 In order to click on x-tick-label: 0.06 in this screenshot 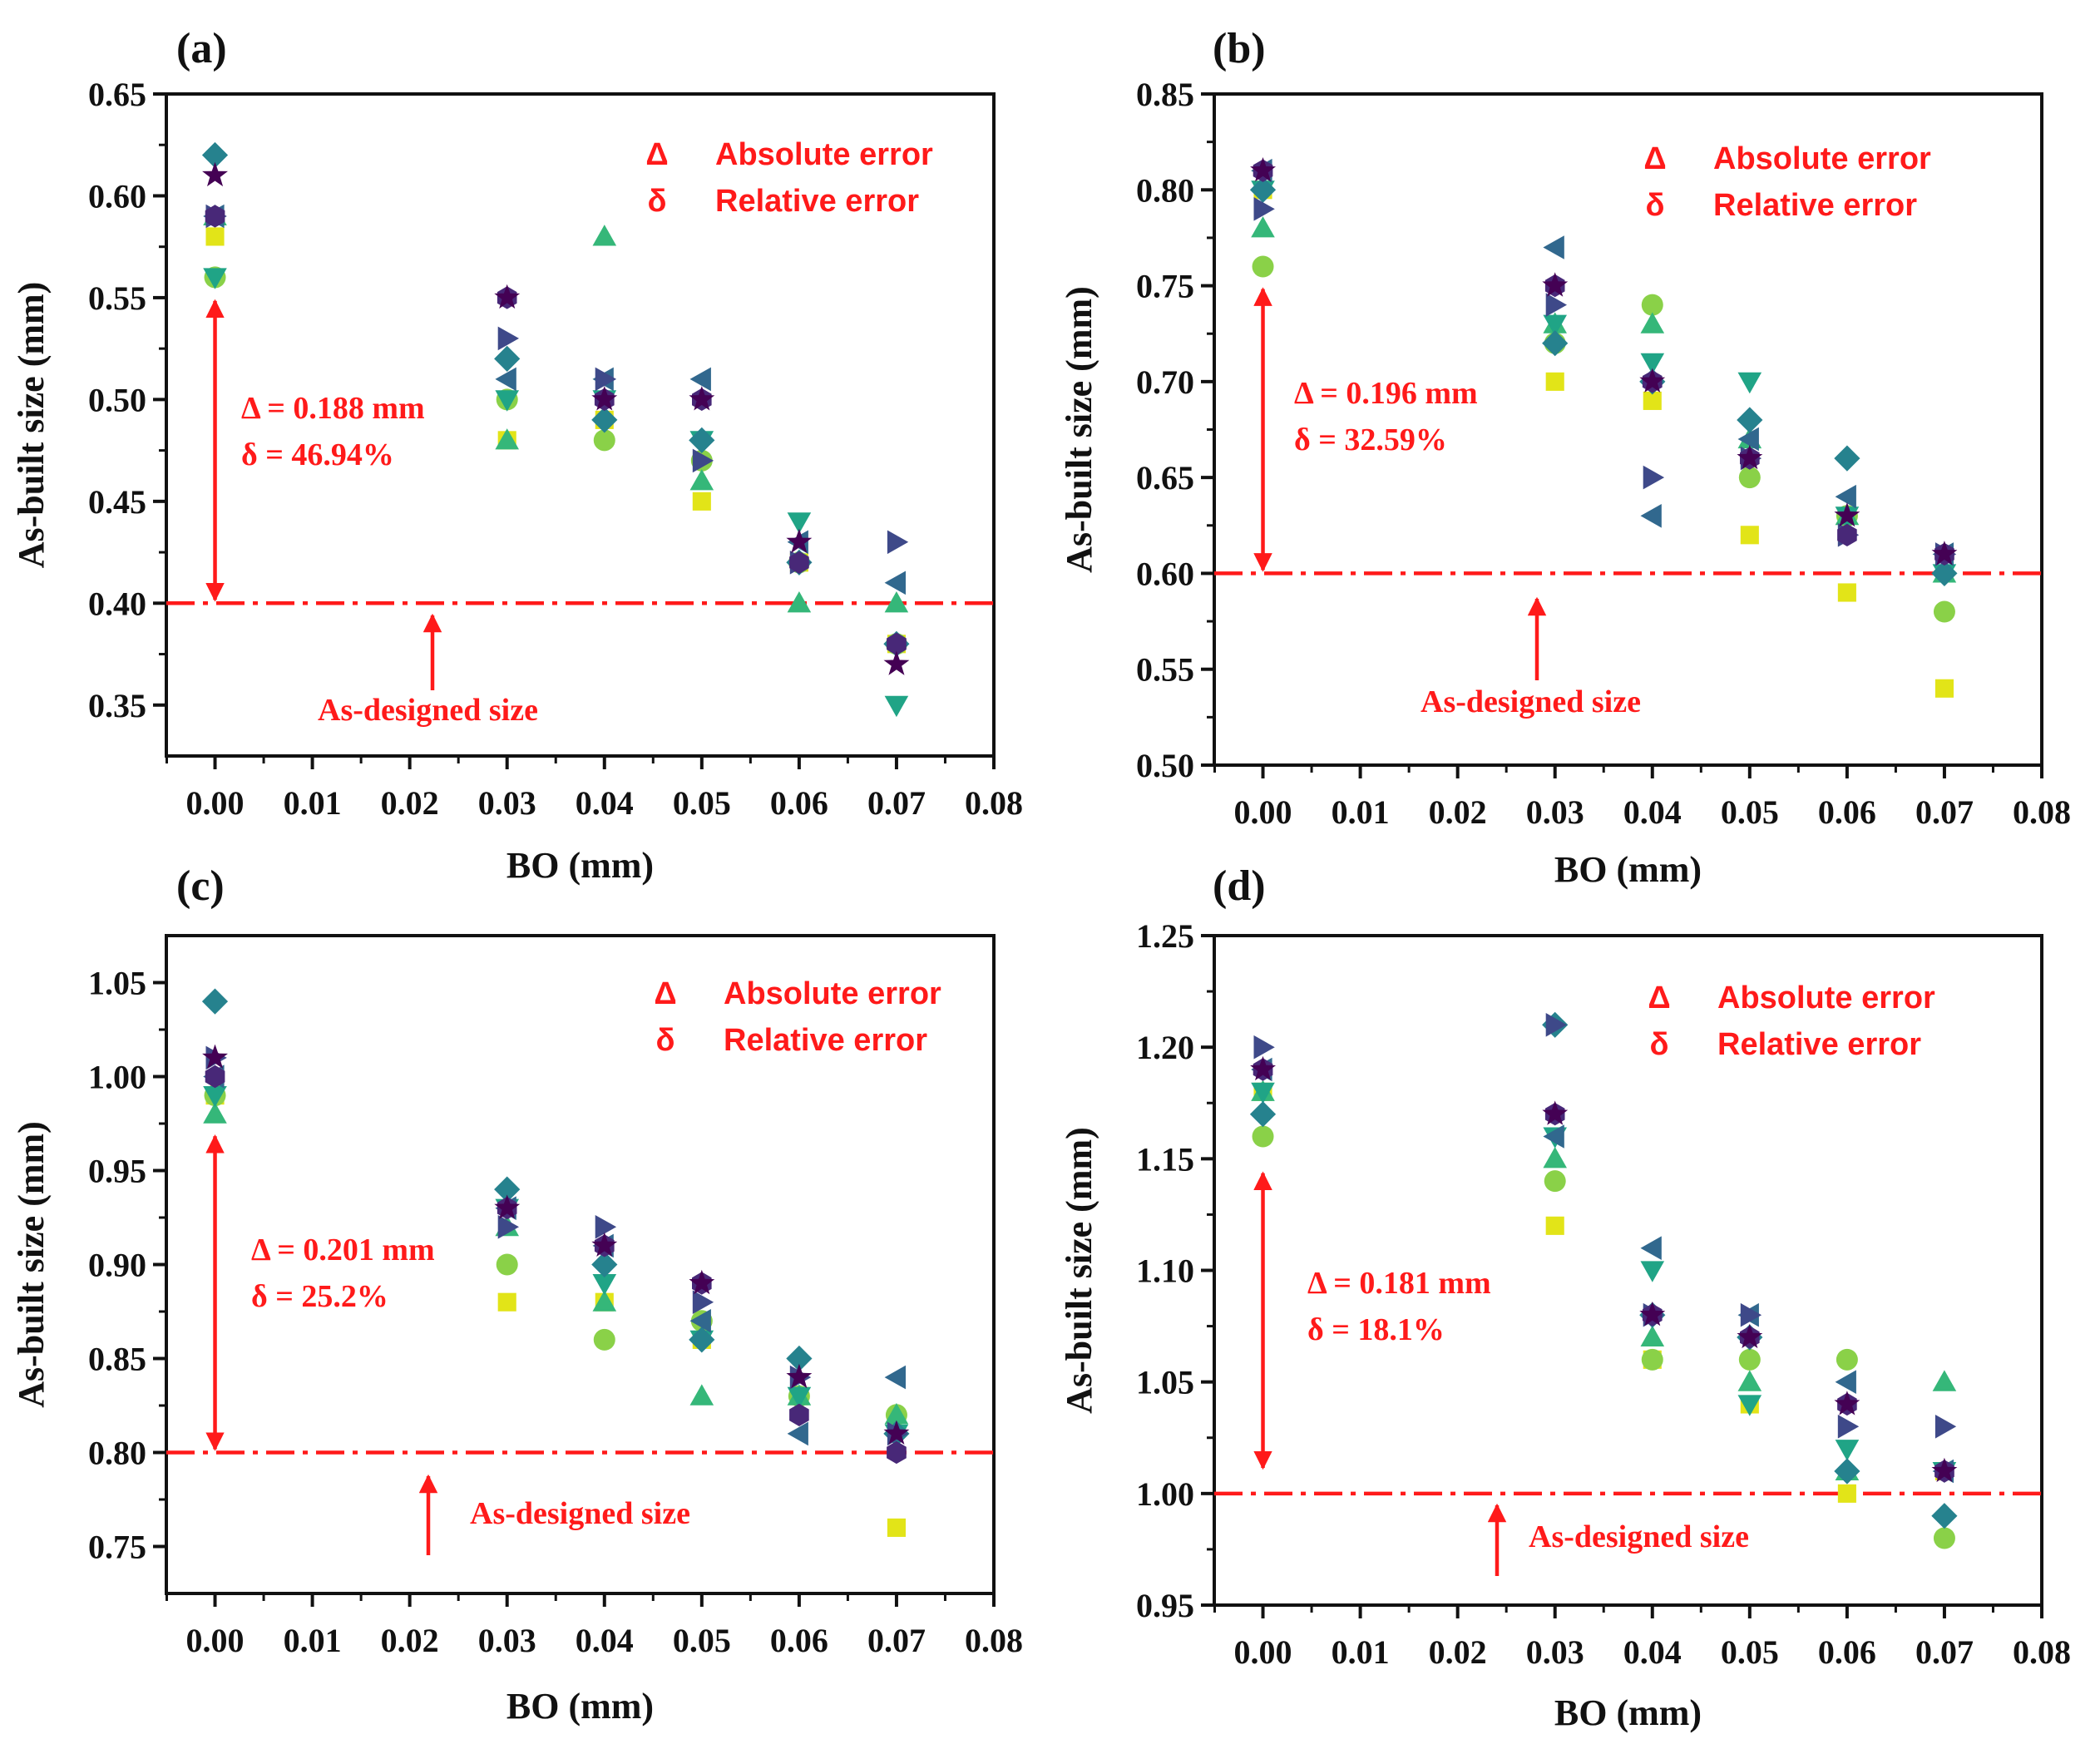, I will do `click(799, 803)`.